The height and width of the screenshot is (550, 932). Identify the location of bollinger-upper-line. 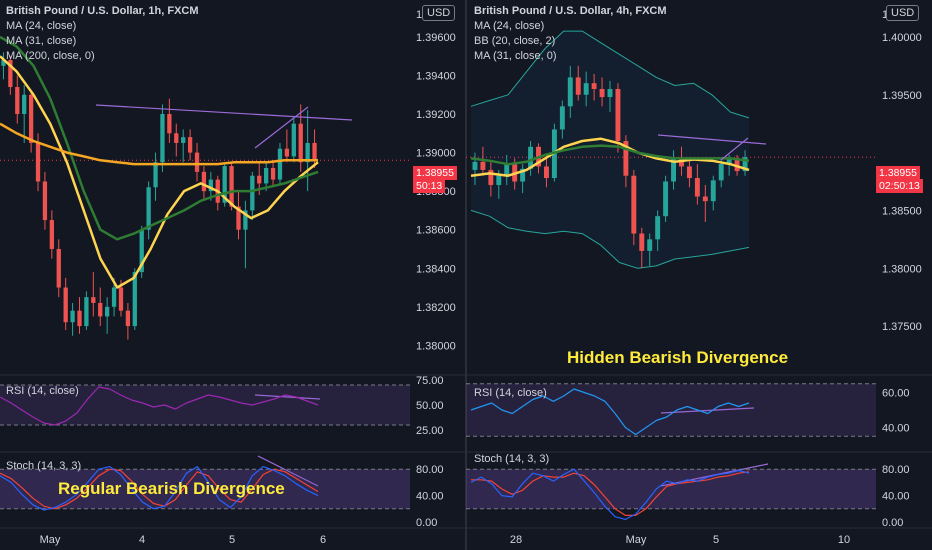
(610, 74).